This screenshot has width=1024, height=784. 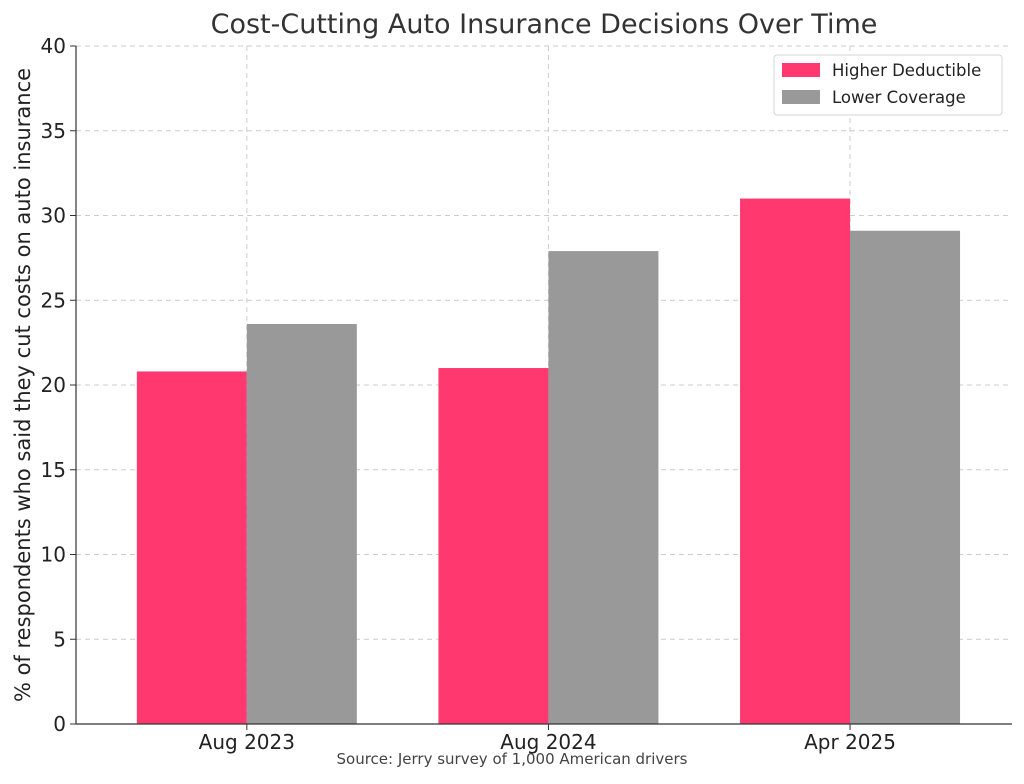 What do you see at coordinates (53, 46) in the screenshot?
I see `y-tick-label: 40` at bounding box center [53, 46].